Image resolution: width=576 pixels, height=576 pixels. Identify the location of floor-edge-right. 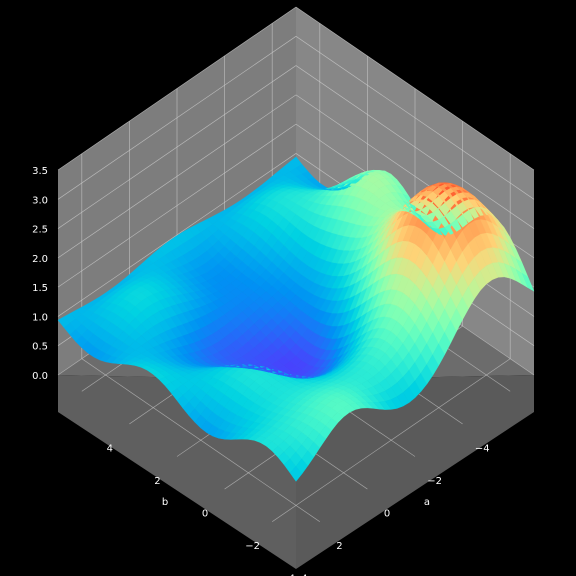
(415, 472).